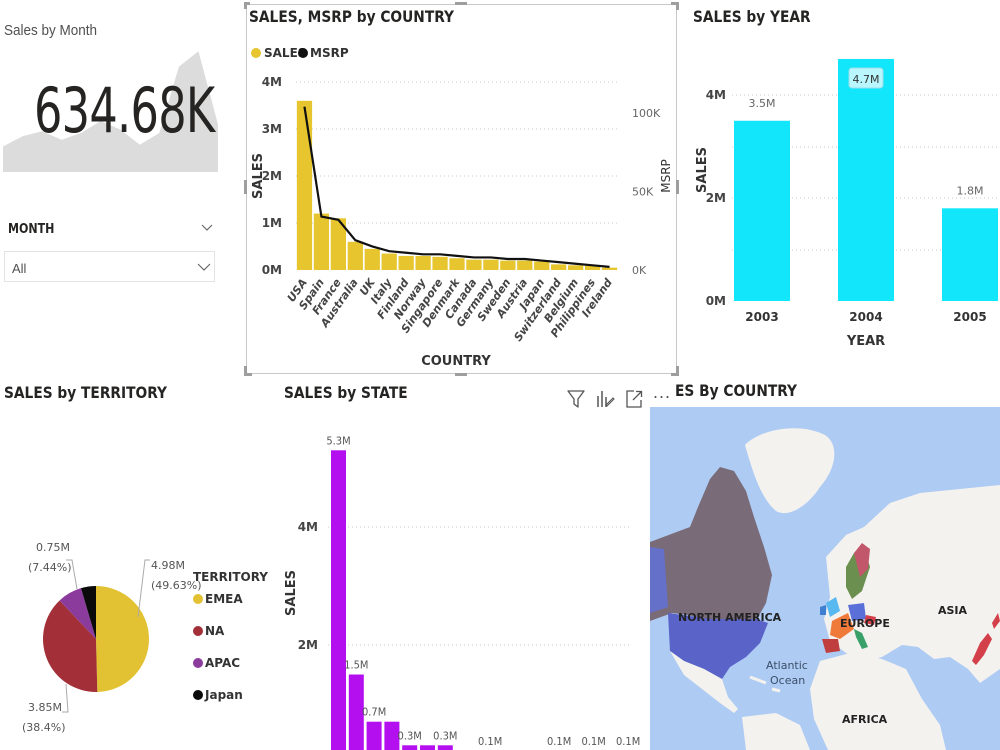  I want to click on canada-shape, so click(711, 544).